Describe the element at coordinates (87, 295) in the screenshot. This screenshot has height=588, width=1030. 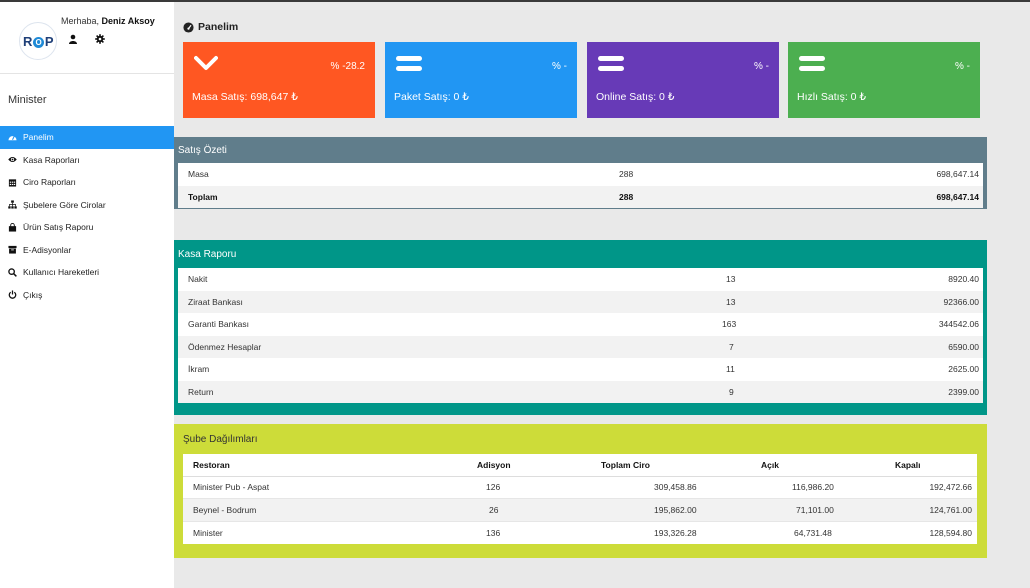
I see `sidebar-item-cikis: Çıkış` at that location.